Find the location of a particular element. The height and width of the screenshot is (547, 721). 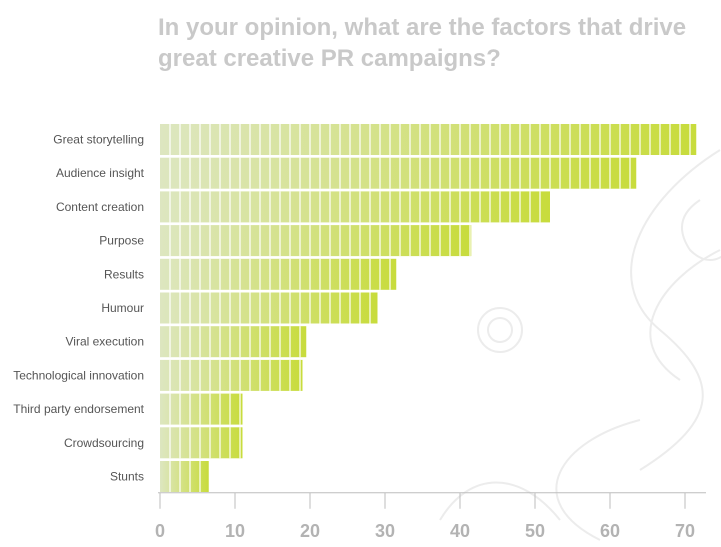

x-tick-label: 10 is located at coordinates (235, 531).